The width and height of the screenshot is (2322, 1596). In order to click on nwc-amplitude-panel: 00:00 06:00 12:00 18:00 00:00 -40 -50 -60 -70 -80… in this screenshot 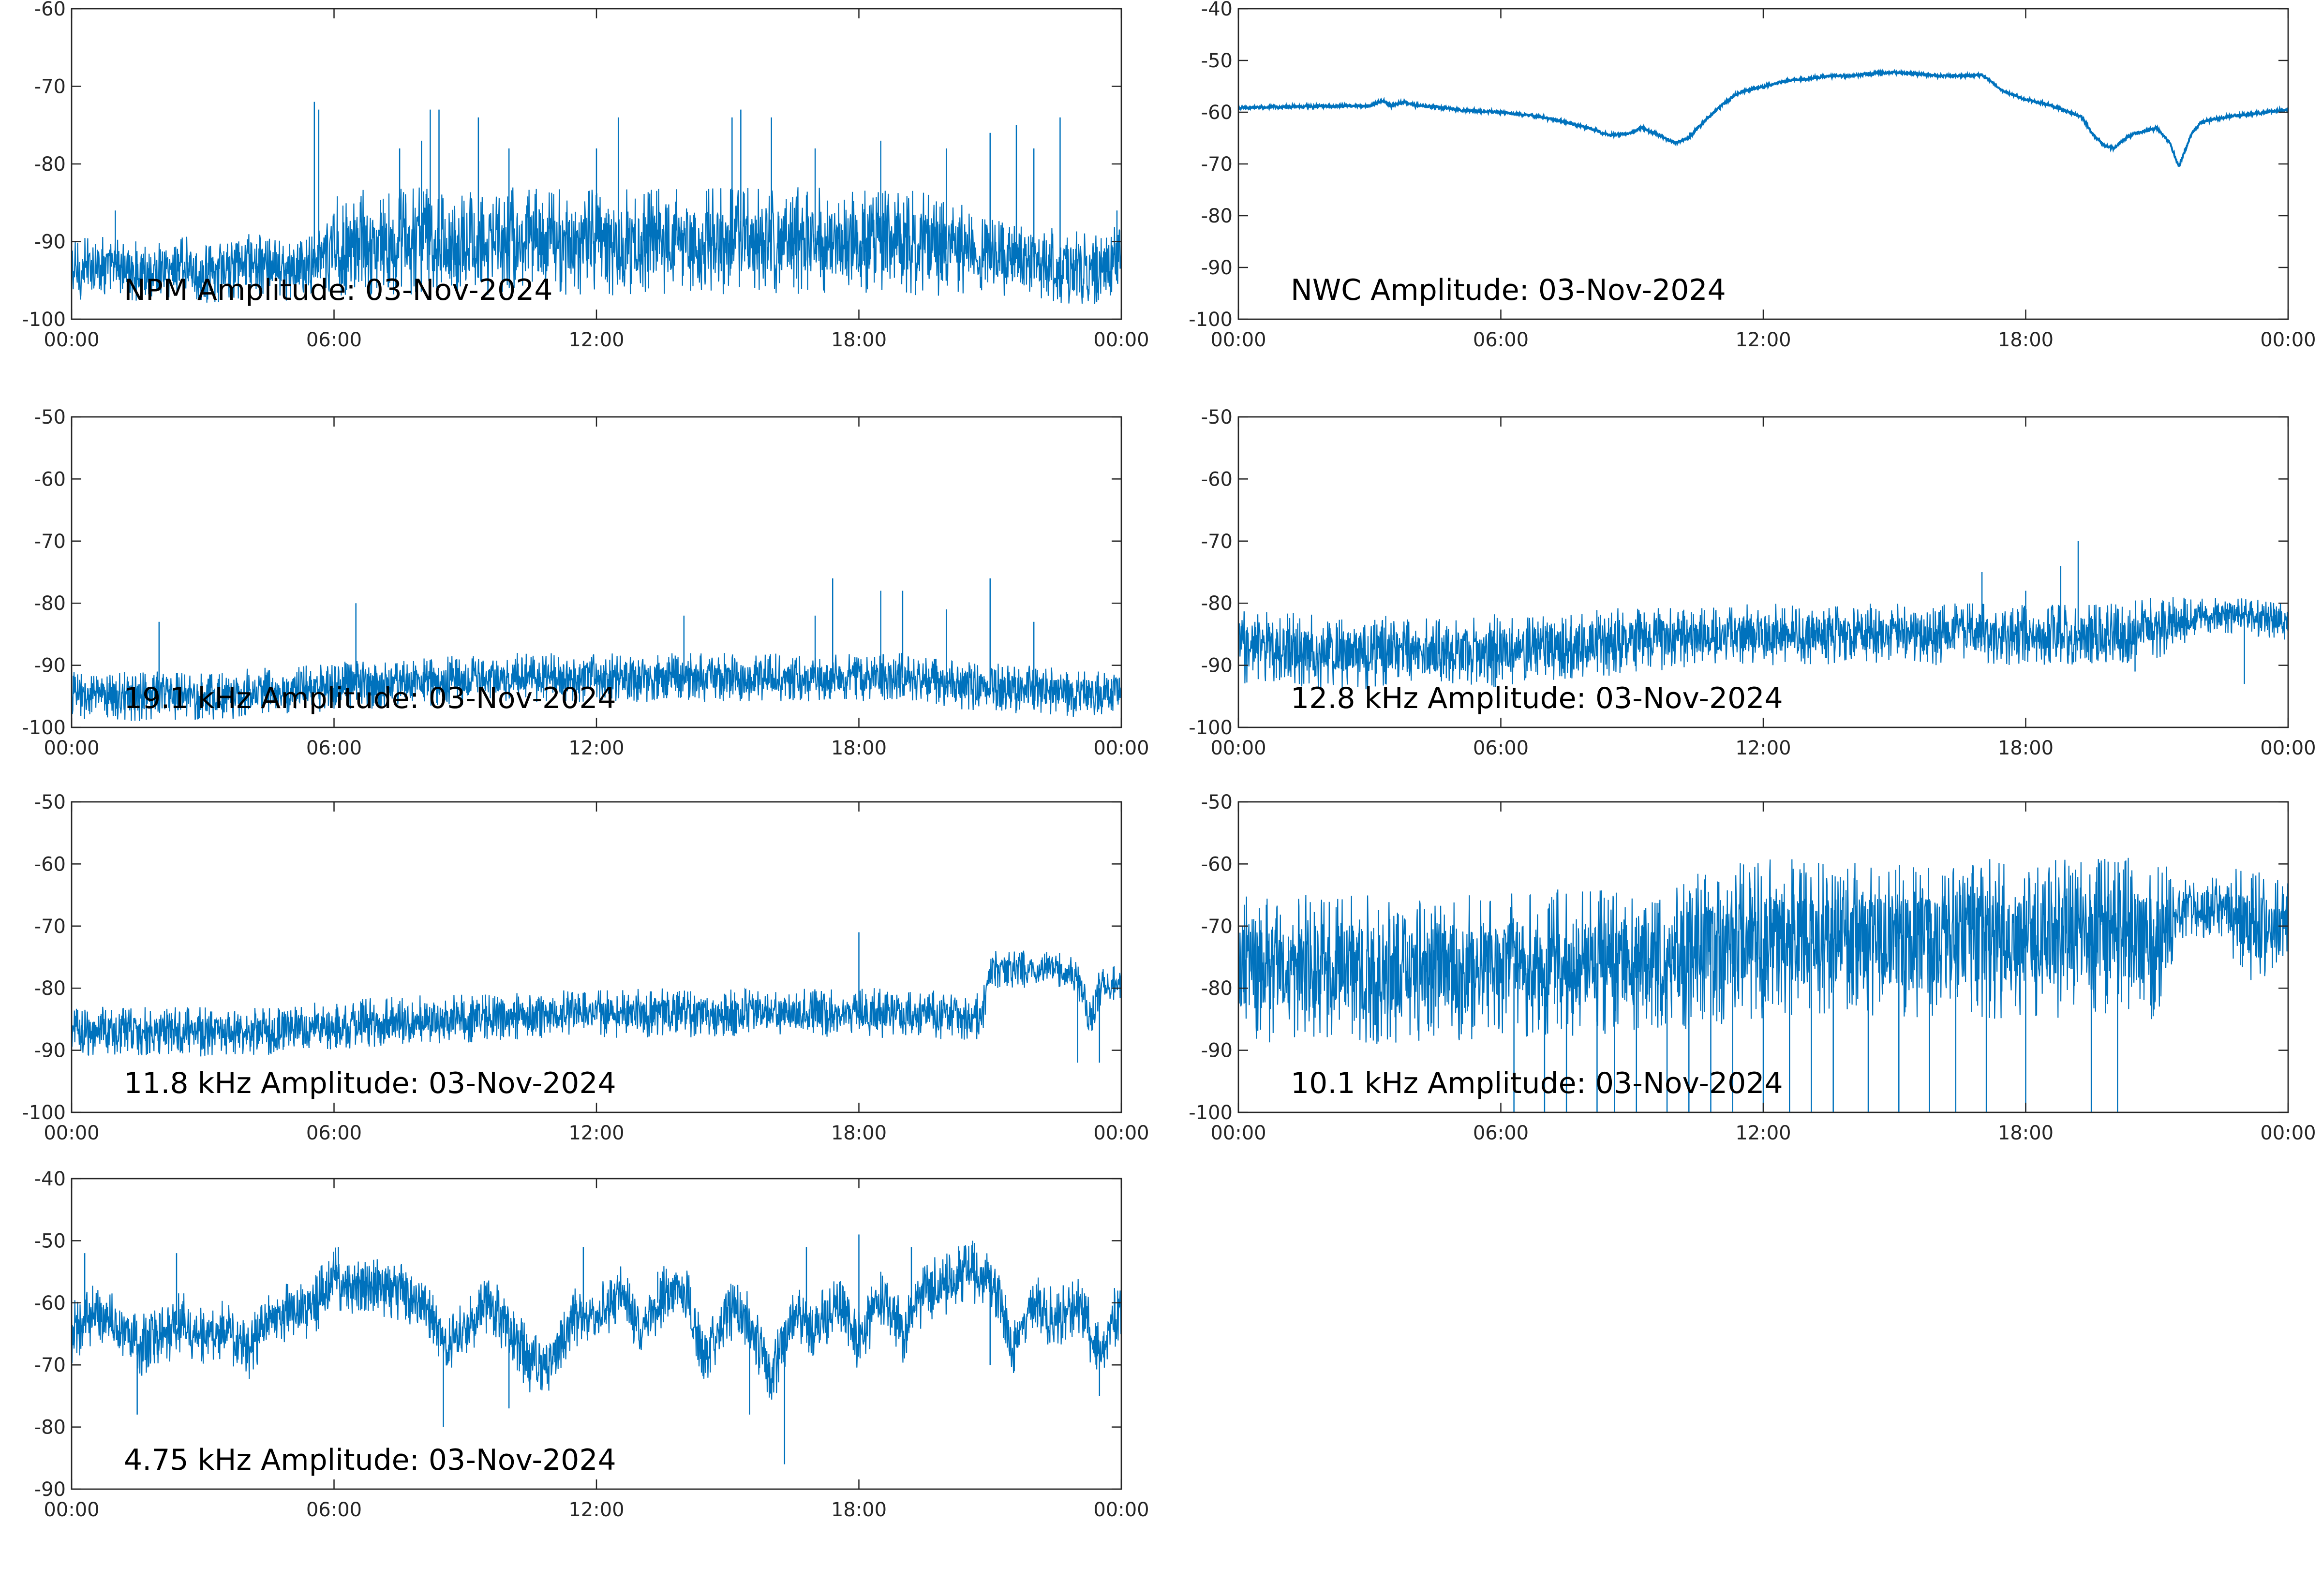, I will do `click(1752, 175)`.